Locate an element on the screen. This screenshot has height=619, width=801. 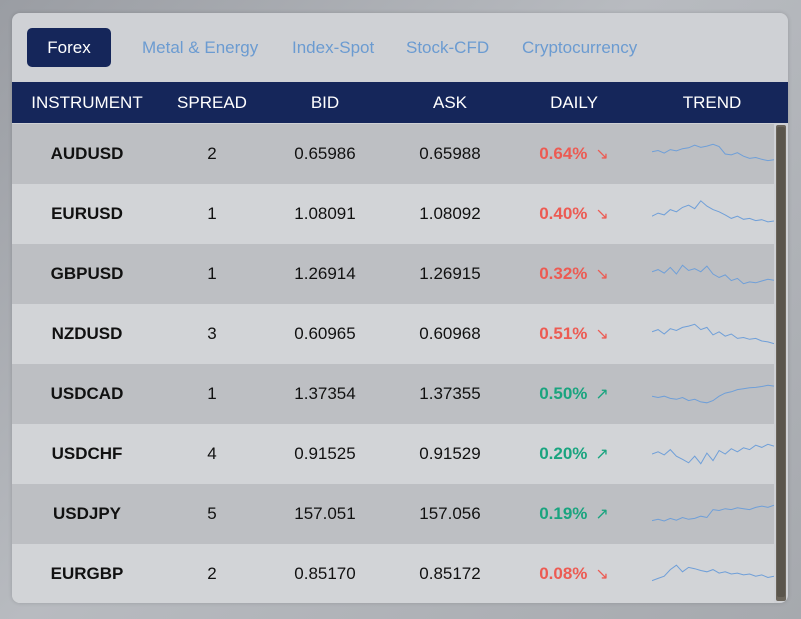
header-daily: DAILY is located at coordinates (574, 102).